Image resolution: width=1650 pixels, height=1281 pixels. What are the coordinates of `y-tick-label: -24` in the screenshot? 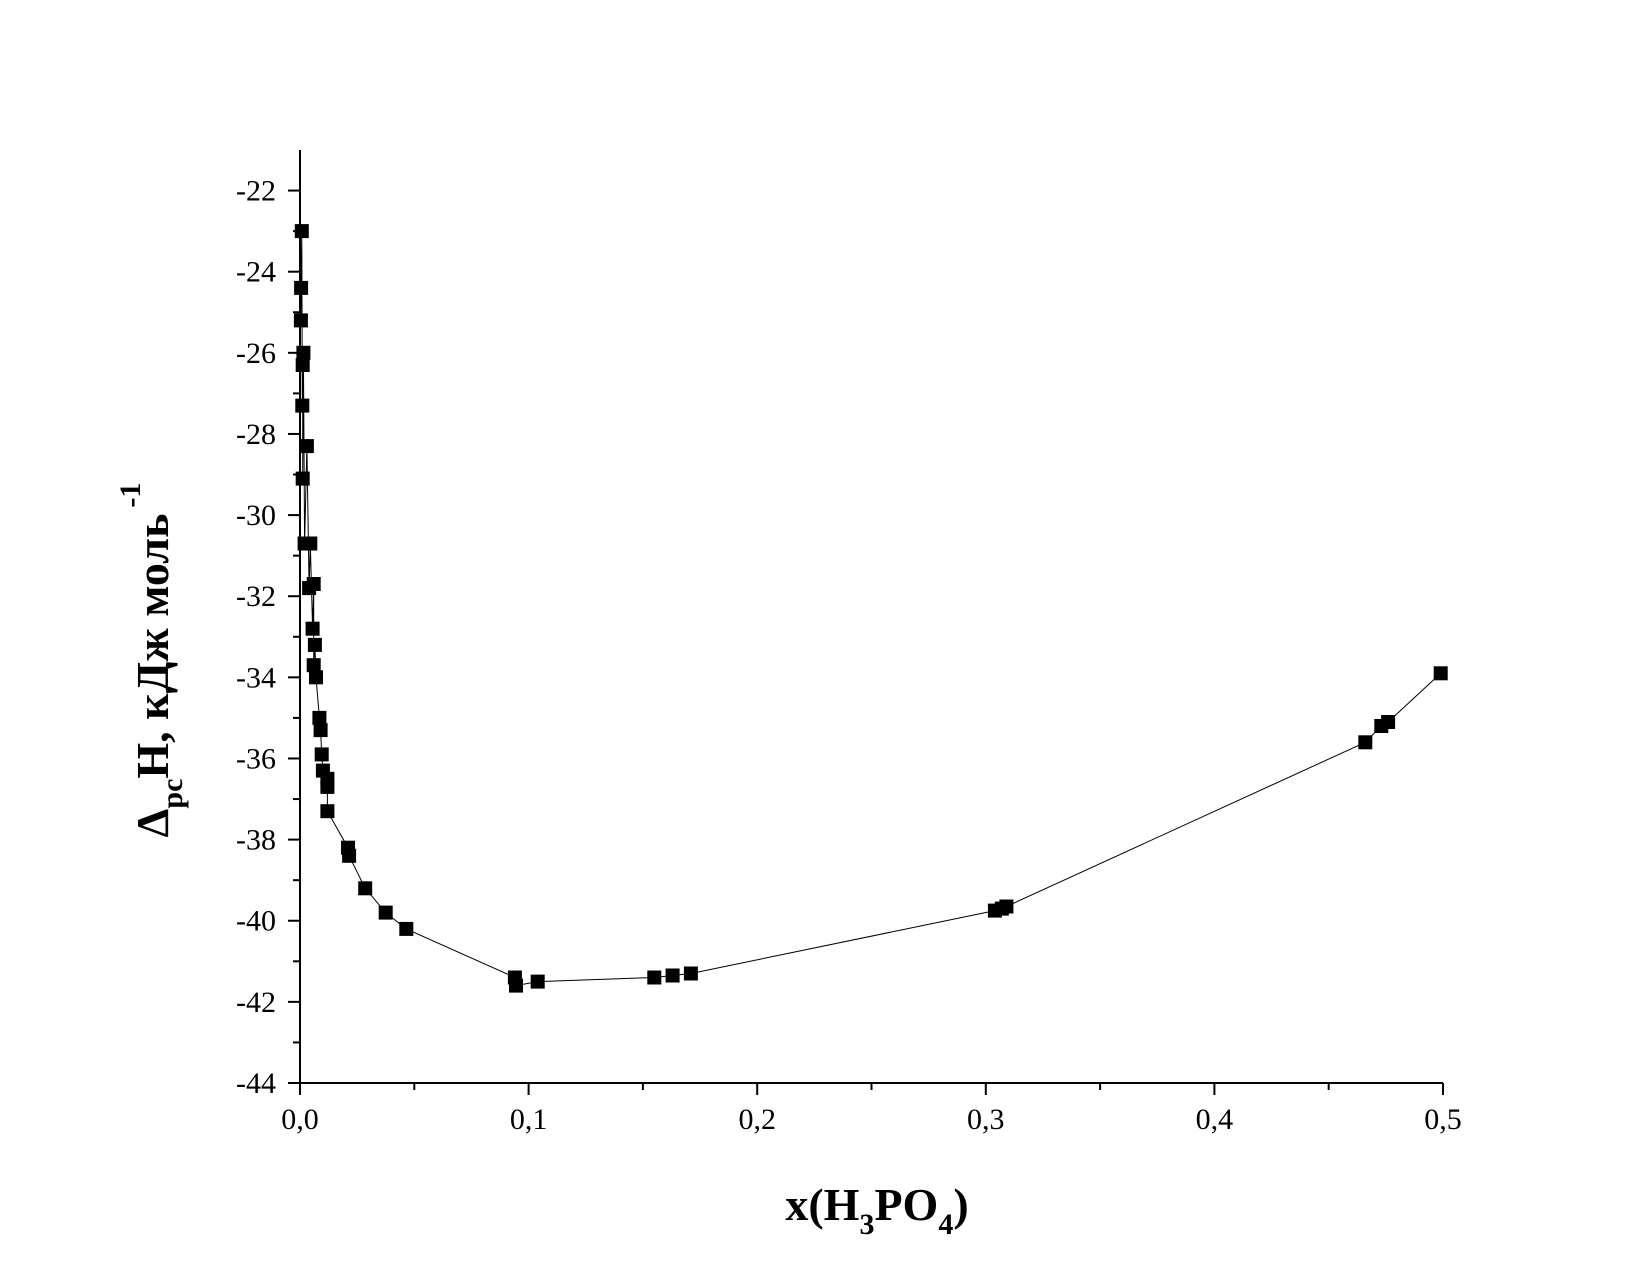 It's located at (256, 272).